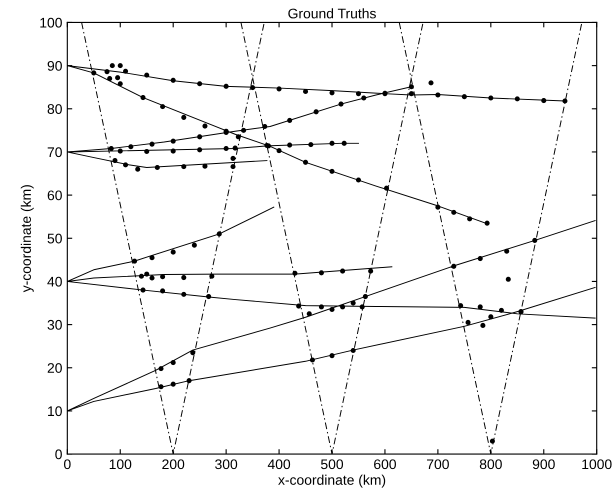  Describe the element at coordinates (385, 464) in the screenshot. I see `x-tick-label: 600` at that location.